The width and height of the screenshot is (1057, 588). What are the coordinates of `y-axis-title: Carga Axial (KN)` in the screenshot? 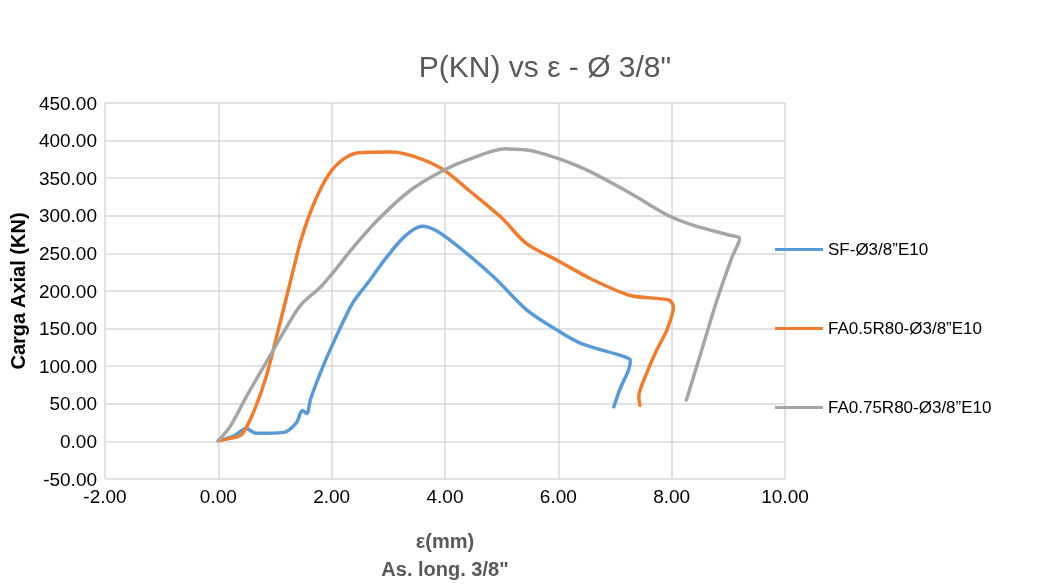 It's located at (18, 291).